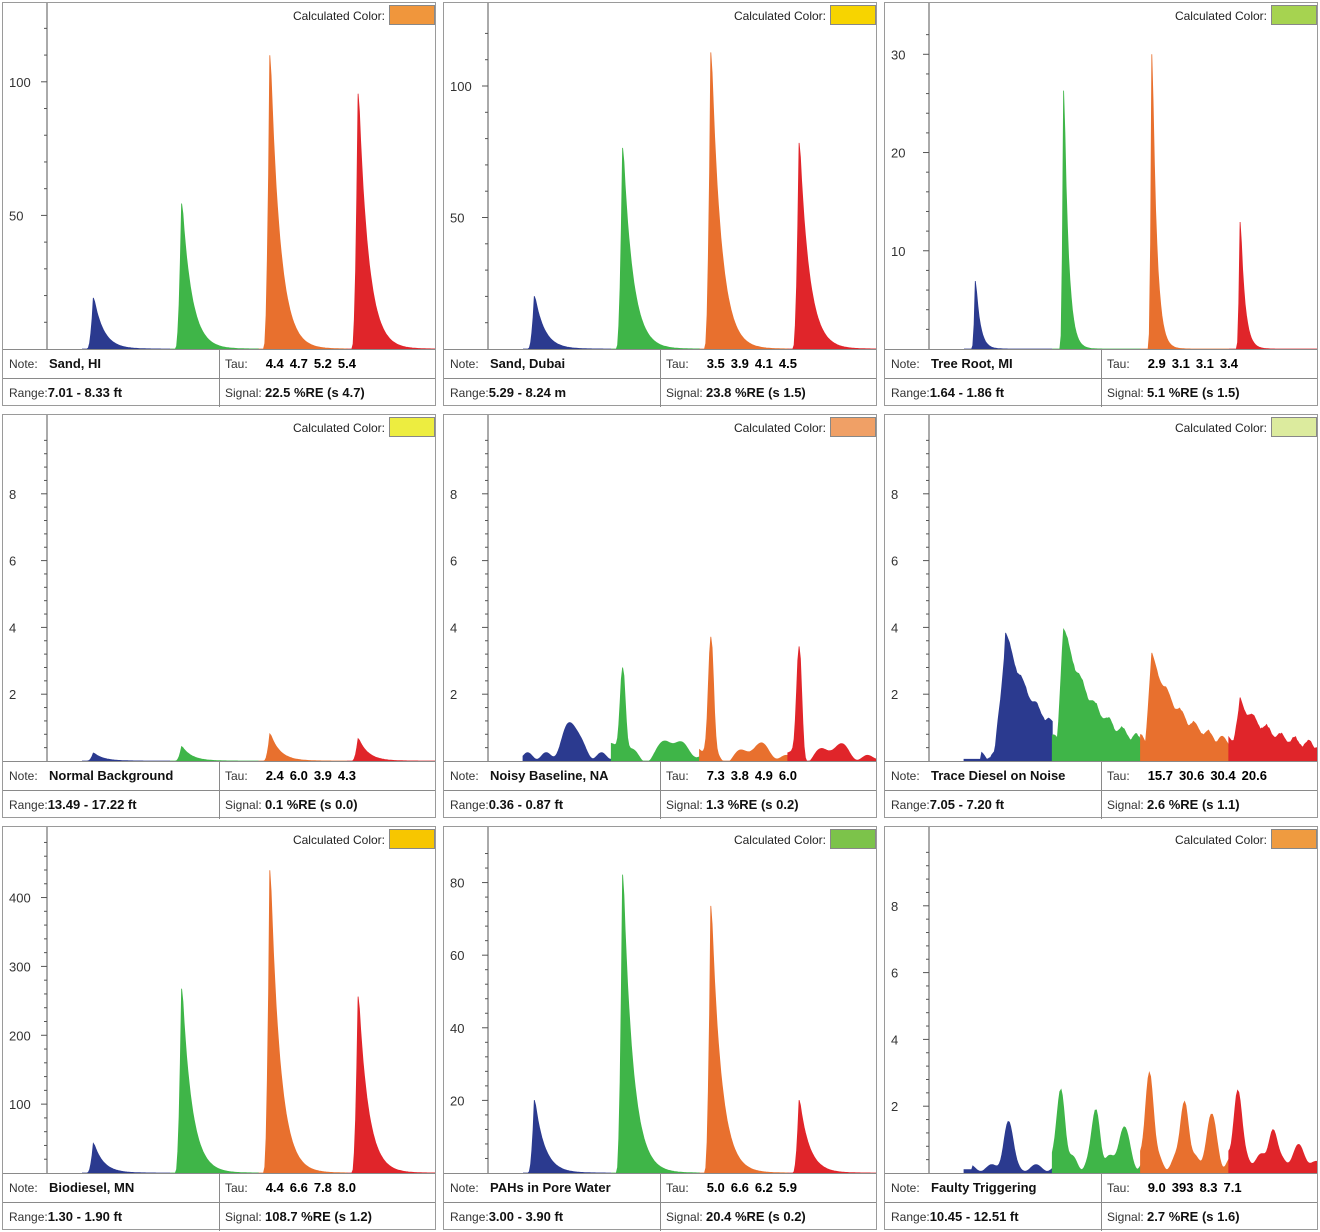 The width and height of the screenshot is (1320, 1232). Describe the element at coordinates (346, 363) in the screenshot. I see `tau-value: 5.4` at that location.